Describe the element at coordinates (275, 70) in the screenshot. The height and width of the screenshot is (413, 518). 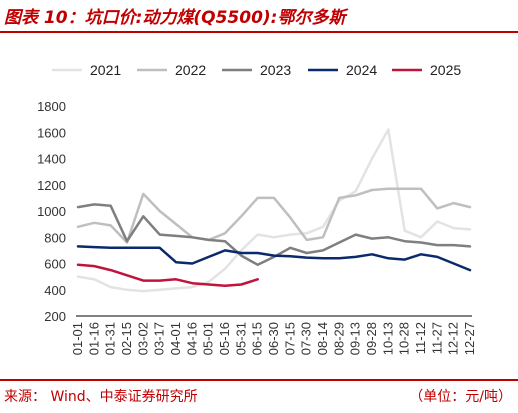
I see `legend-label-2023: 2023` at that location.